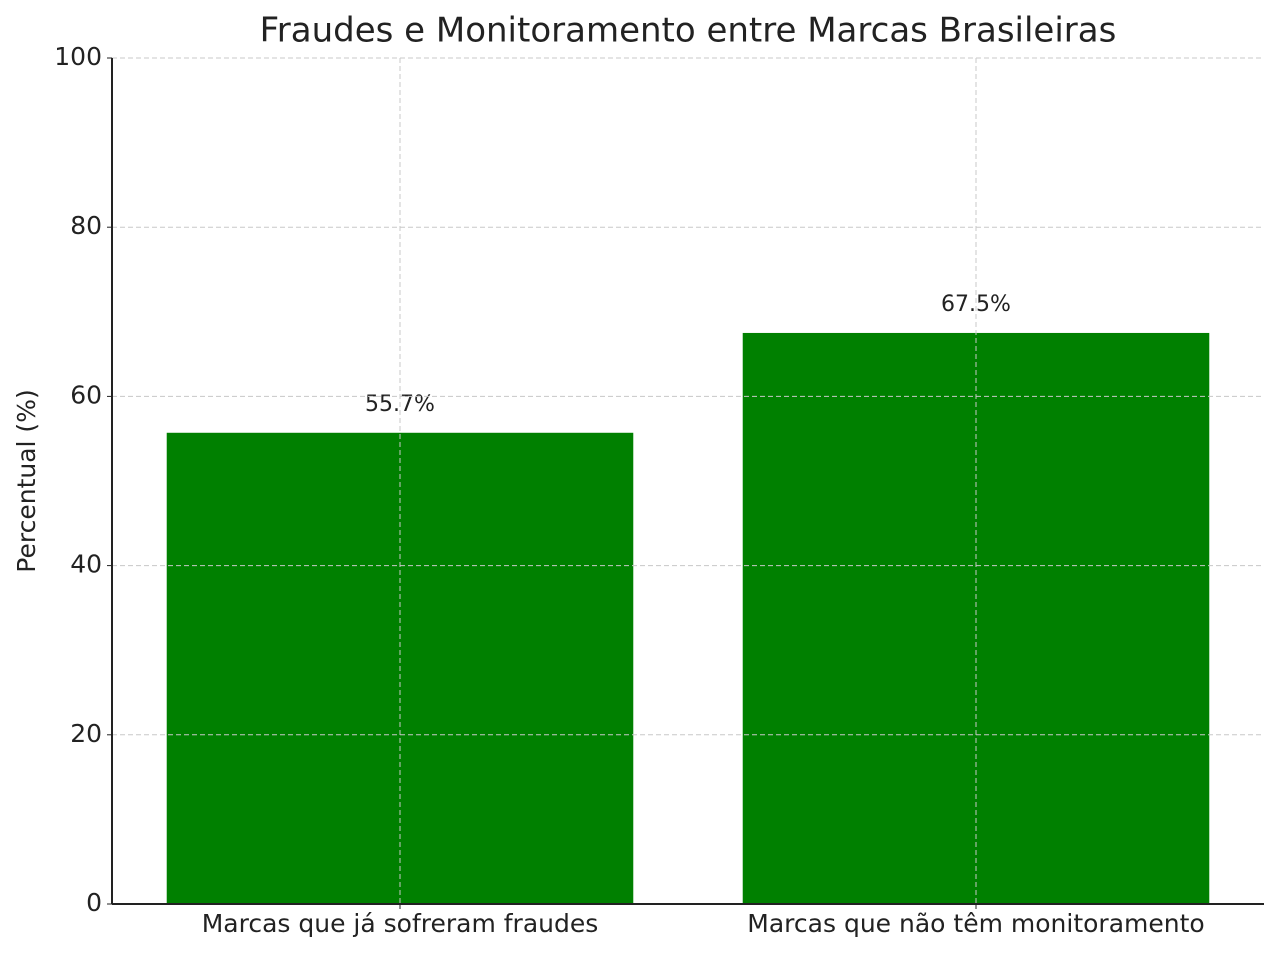 The width and height of the screenshot is (1280, 956). What do you see at coordinates (976, 304) in the screenshot?
I see `value-label: 67.5%` at bounding box center [976, 304].